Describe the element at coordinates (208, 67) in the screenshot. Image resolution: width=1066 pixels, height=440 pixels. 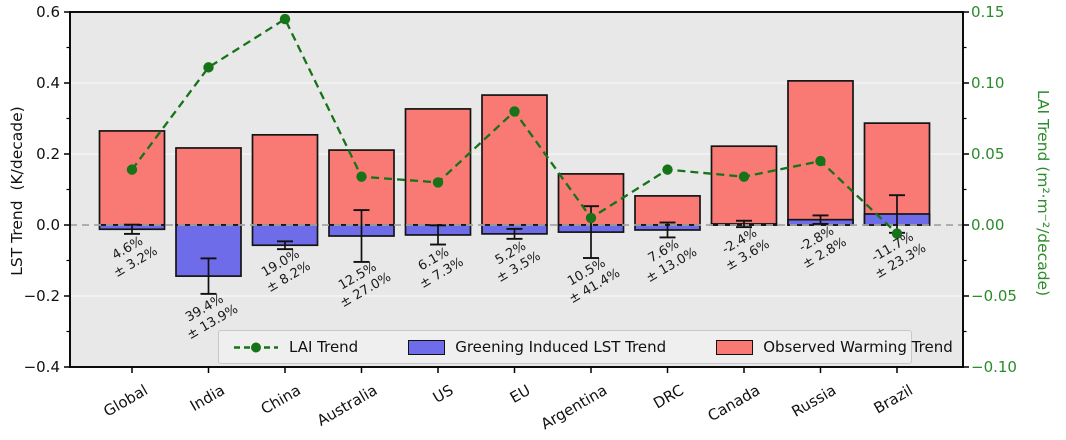
I see `lai-point-India` at that location.